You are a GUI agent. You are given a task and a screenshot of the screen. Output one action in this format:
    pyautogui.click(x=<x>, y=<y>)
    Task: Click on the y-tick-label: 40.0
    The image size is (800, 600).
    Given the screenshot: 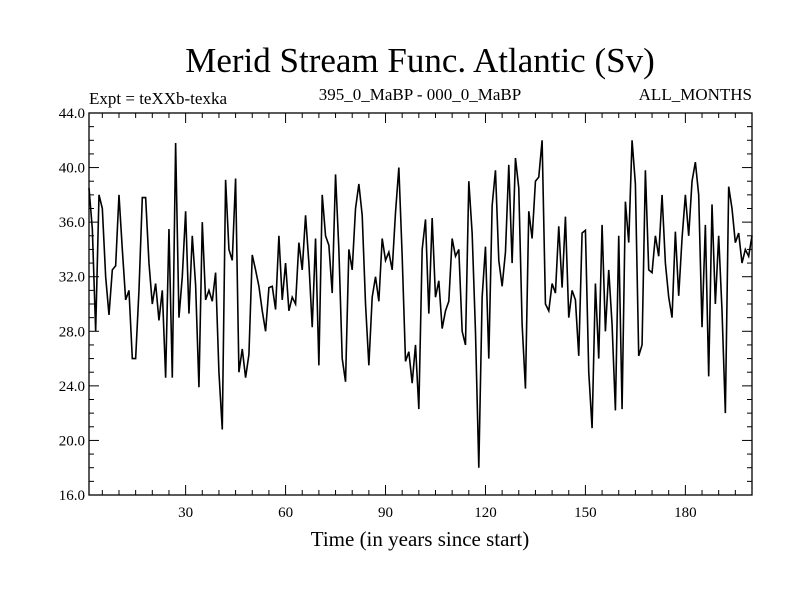 What is the action you would take?
    pyautogui.click(x=72, y=169)
    